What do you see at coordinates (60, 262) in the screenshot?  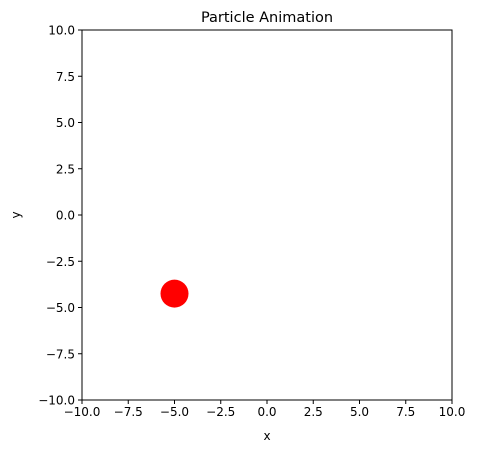 I see `y-tick-label: −2.5` at bounding box center [60, 262].